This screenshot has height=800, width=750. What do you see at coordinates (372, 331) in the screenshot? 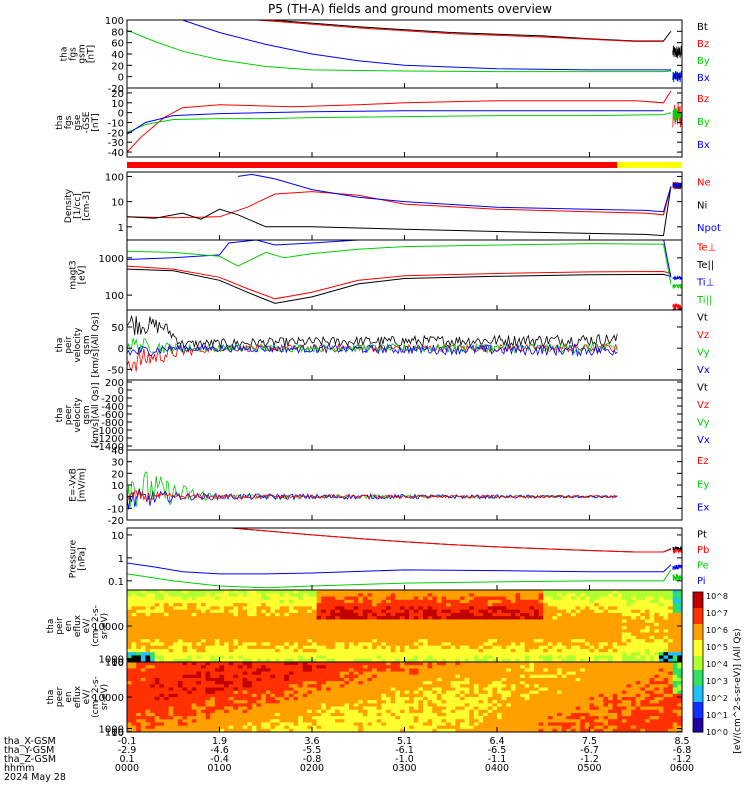
I see `series-black` at bounding box center [372, 331].